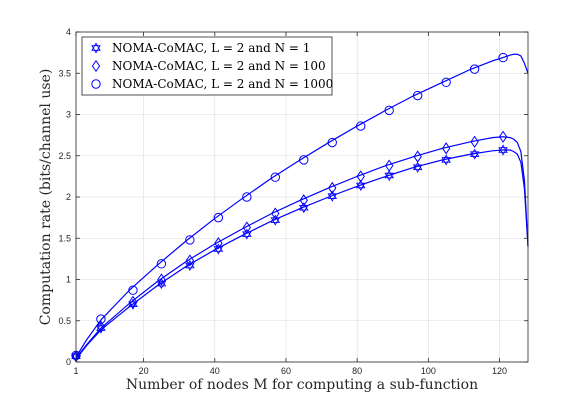 The height and width of the screenshot is (404, 581). Describe the element at coordinates (219, 66) in the screenshot. I see `legend-label: NOMA-CoMAC, L = 2 and N = 100` at that location.